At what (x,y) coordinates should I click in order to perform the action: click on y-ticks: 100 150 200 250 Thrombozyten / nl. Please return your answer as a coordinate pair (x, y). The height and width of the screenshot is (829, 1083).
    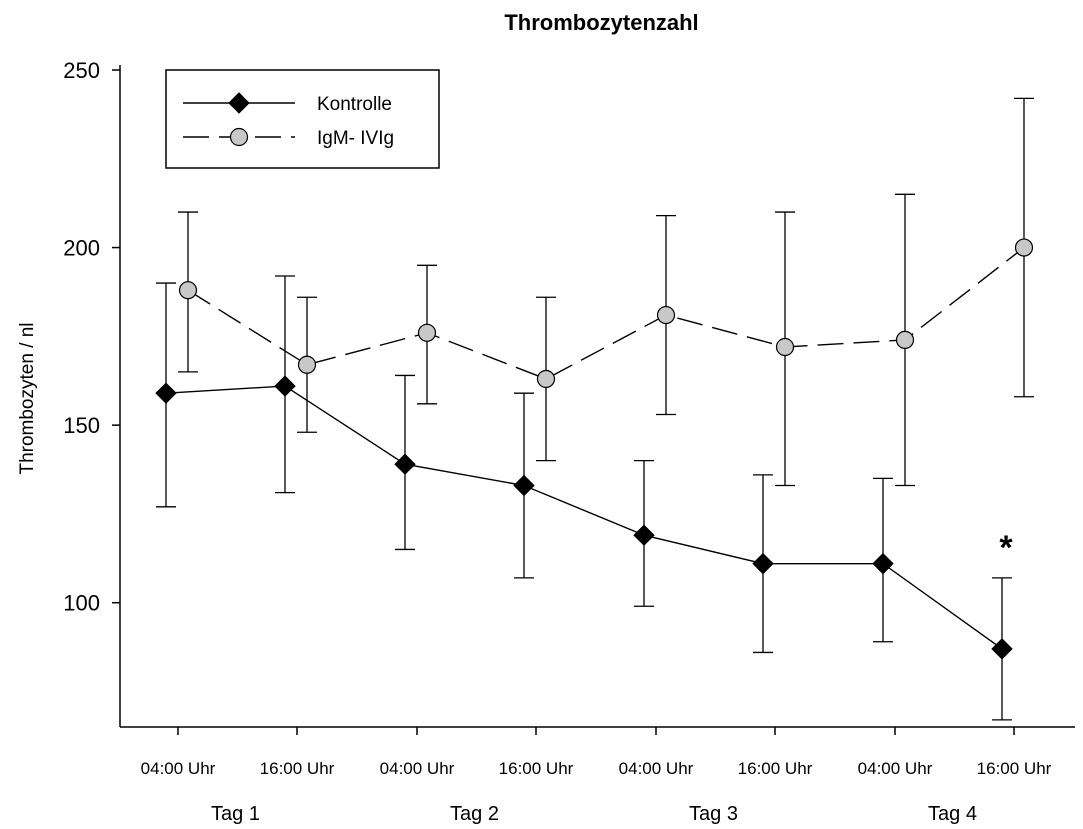
    Looking at the image, I should click on (68, 337).